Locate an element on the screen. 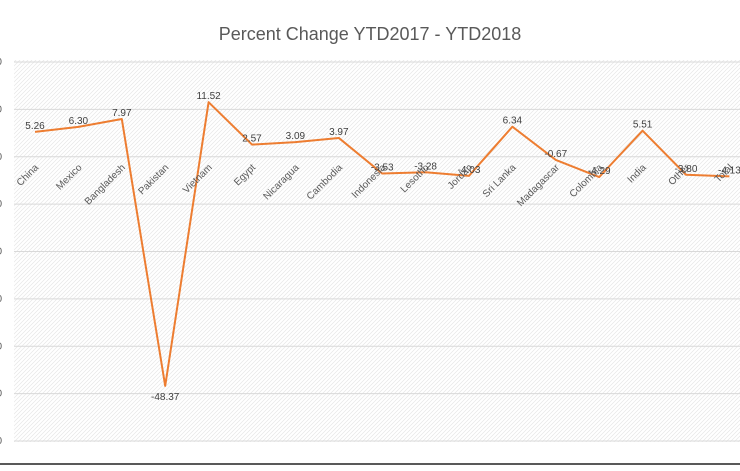 Image resolution: width=740 pixels, height=471 pixels. data-label: -0.67 is located at coordinates (555, 154).